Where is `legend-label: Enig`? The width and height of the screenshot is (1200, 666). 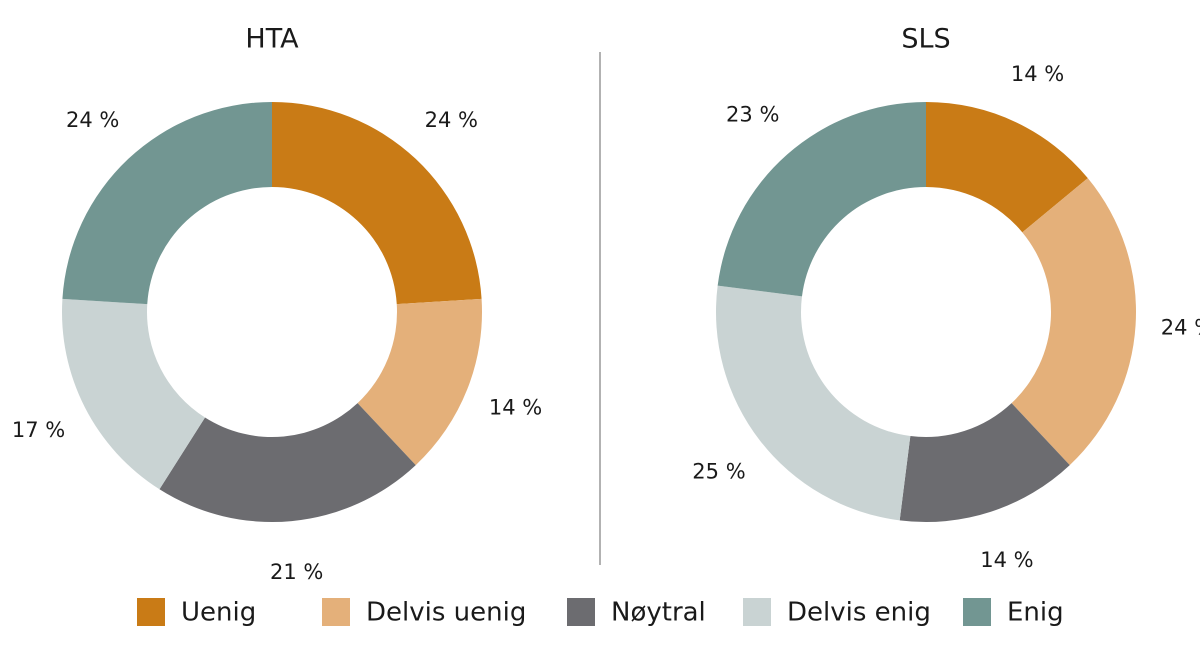 legend-label: Enig is located at coordinates (1035, 613).